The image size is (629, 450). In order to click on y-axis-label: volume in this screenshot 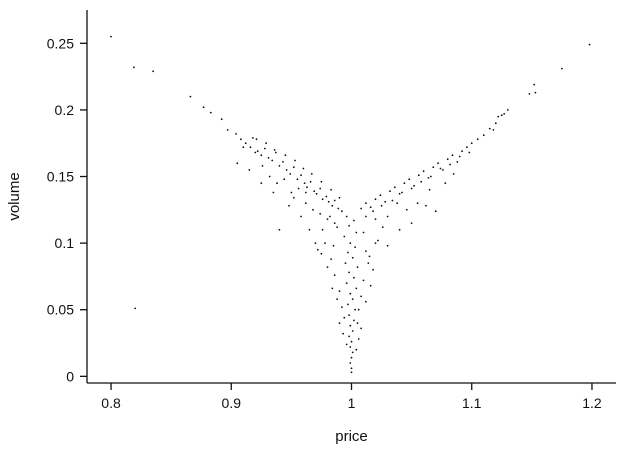, I will do `click(14, 196)`.